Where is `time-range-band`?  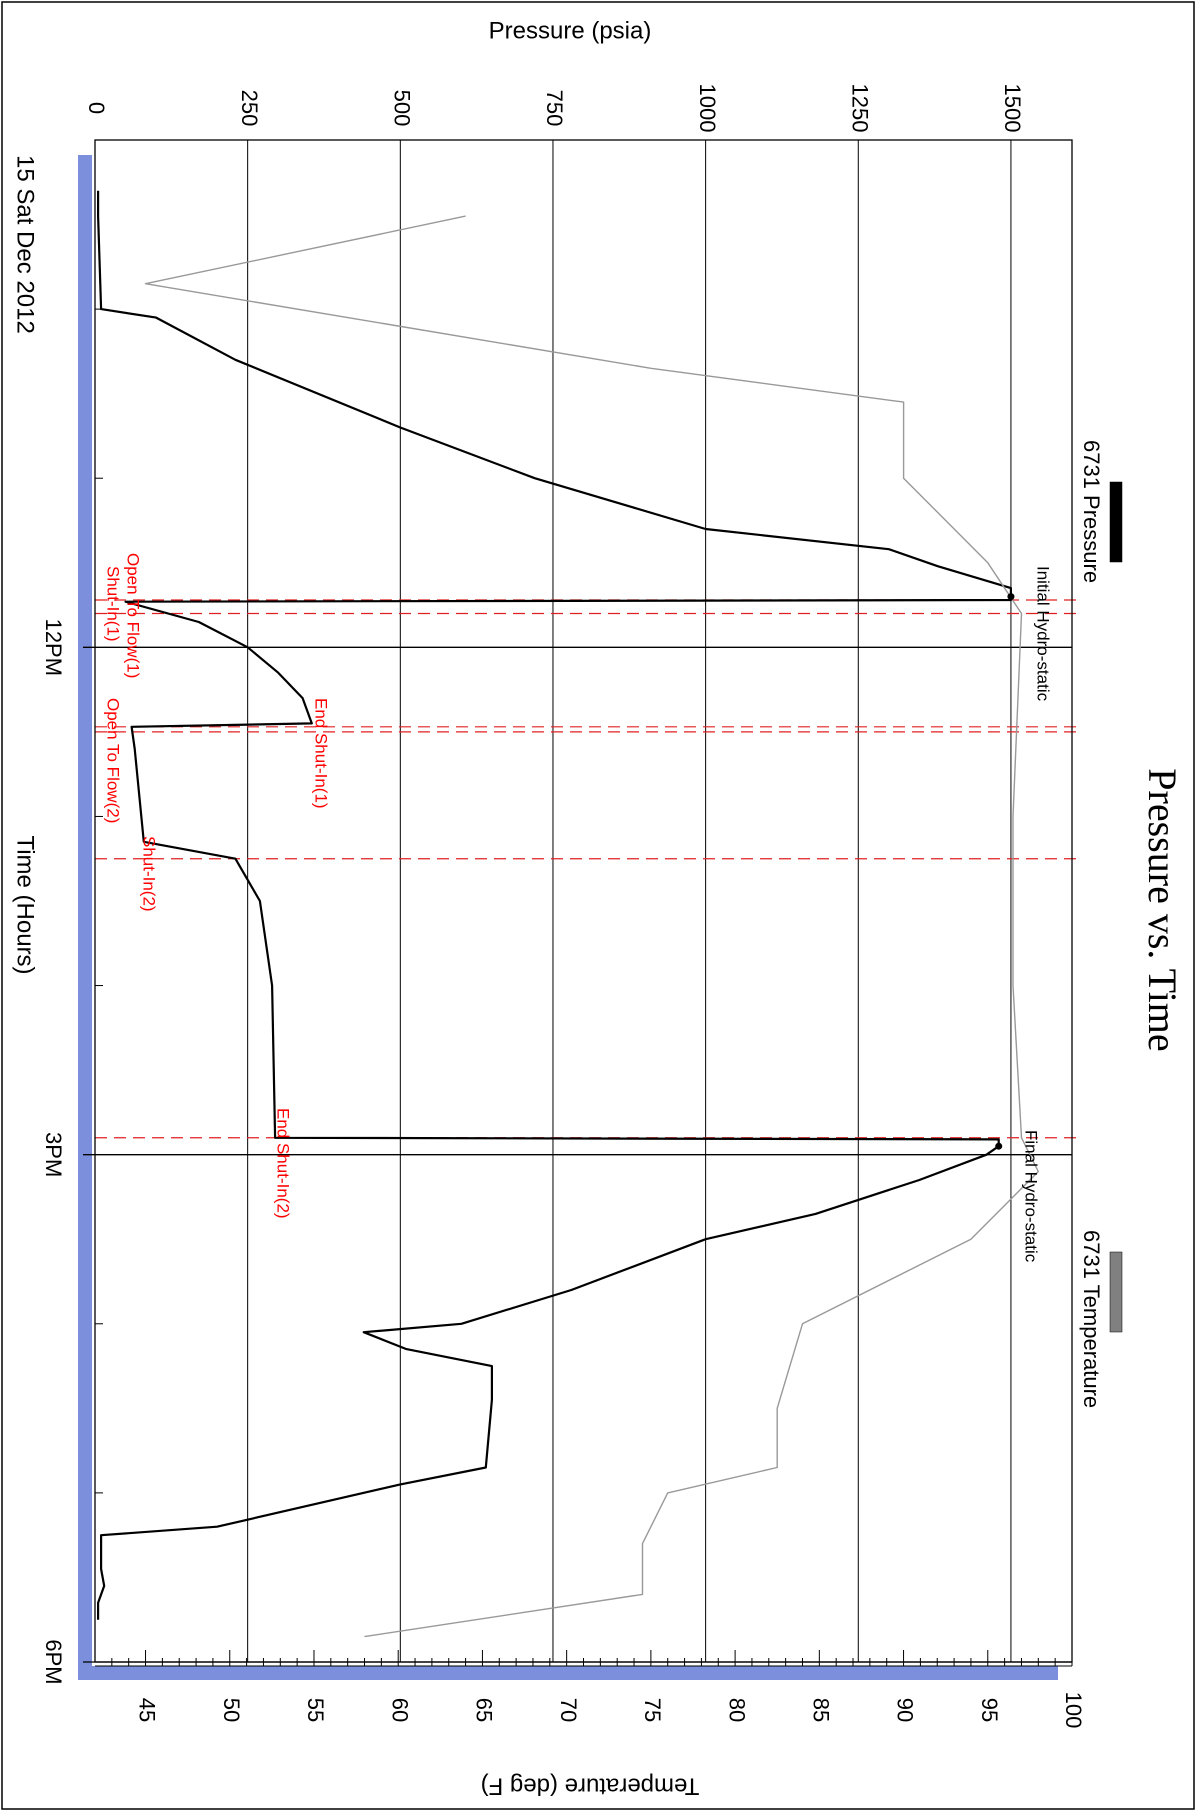
time-range-band is located at coordinates (85, 917).